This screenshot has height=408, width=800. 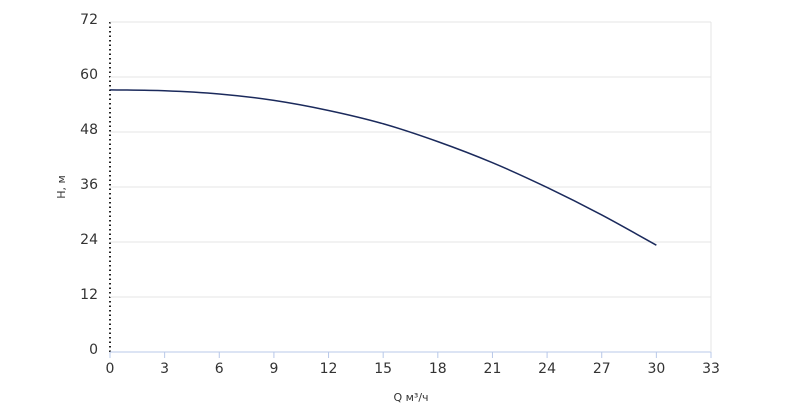 What do you see at coordinates (273, 369) in the screenshot?
I see `x-tick-label: 9` at bounding box center [273, 369].